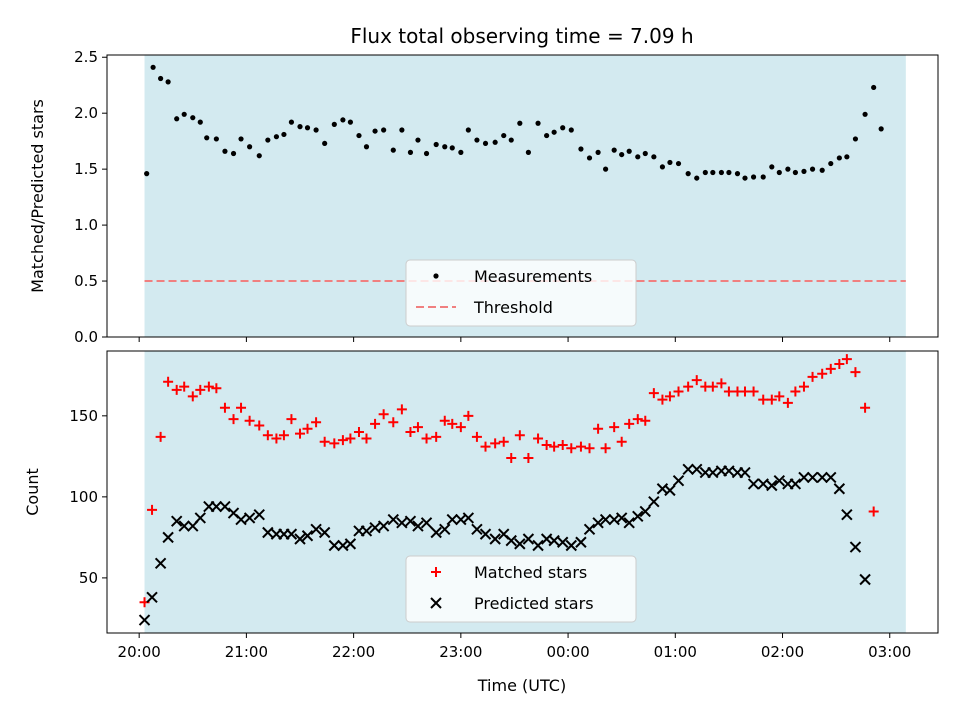  What do you see at coordinates (889, 652) in the screenshot?
I see `x-tick-label: 03:00` at bounding box center [889, 652].